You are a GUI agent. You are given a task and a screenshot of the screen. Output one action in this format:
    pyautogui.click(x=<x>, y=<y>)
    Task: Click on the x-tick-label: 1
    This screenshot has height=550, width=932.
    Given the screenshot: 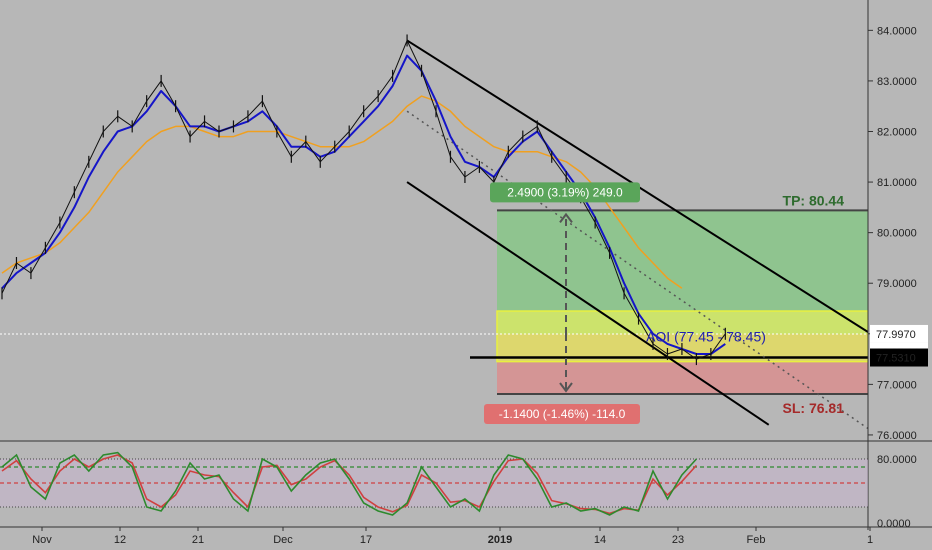 What is the action you would take?
    pyautogui.click(x=870, y=540)
    